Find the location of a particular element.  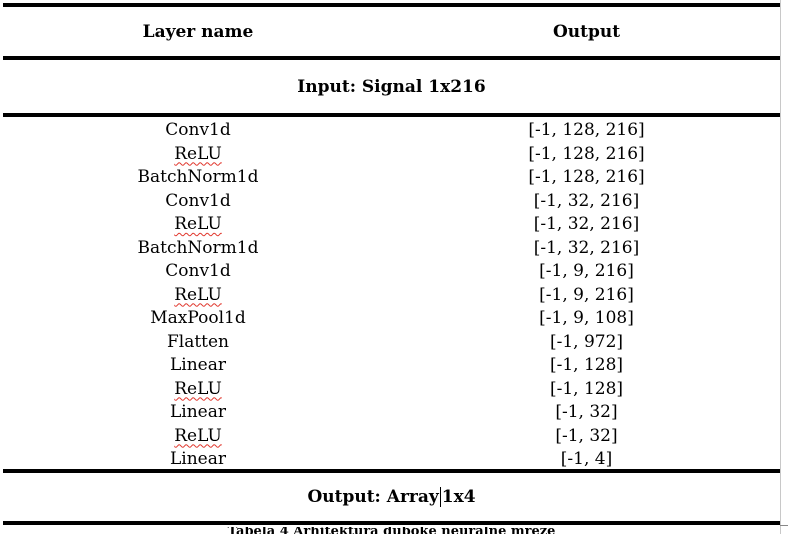

table-row: Conv1d [-1, 32, 216] is located at coordinates (391, 202).